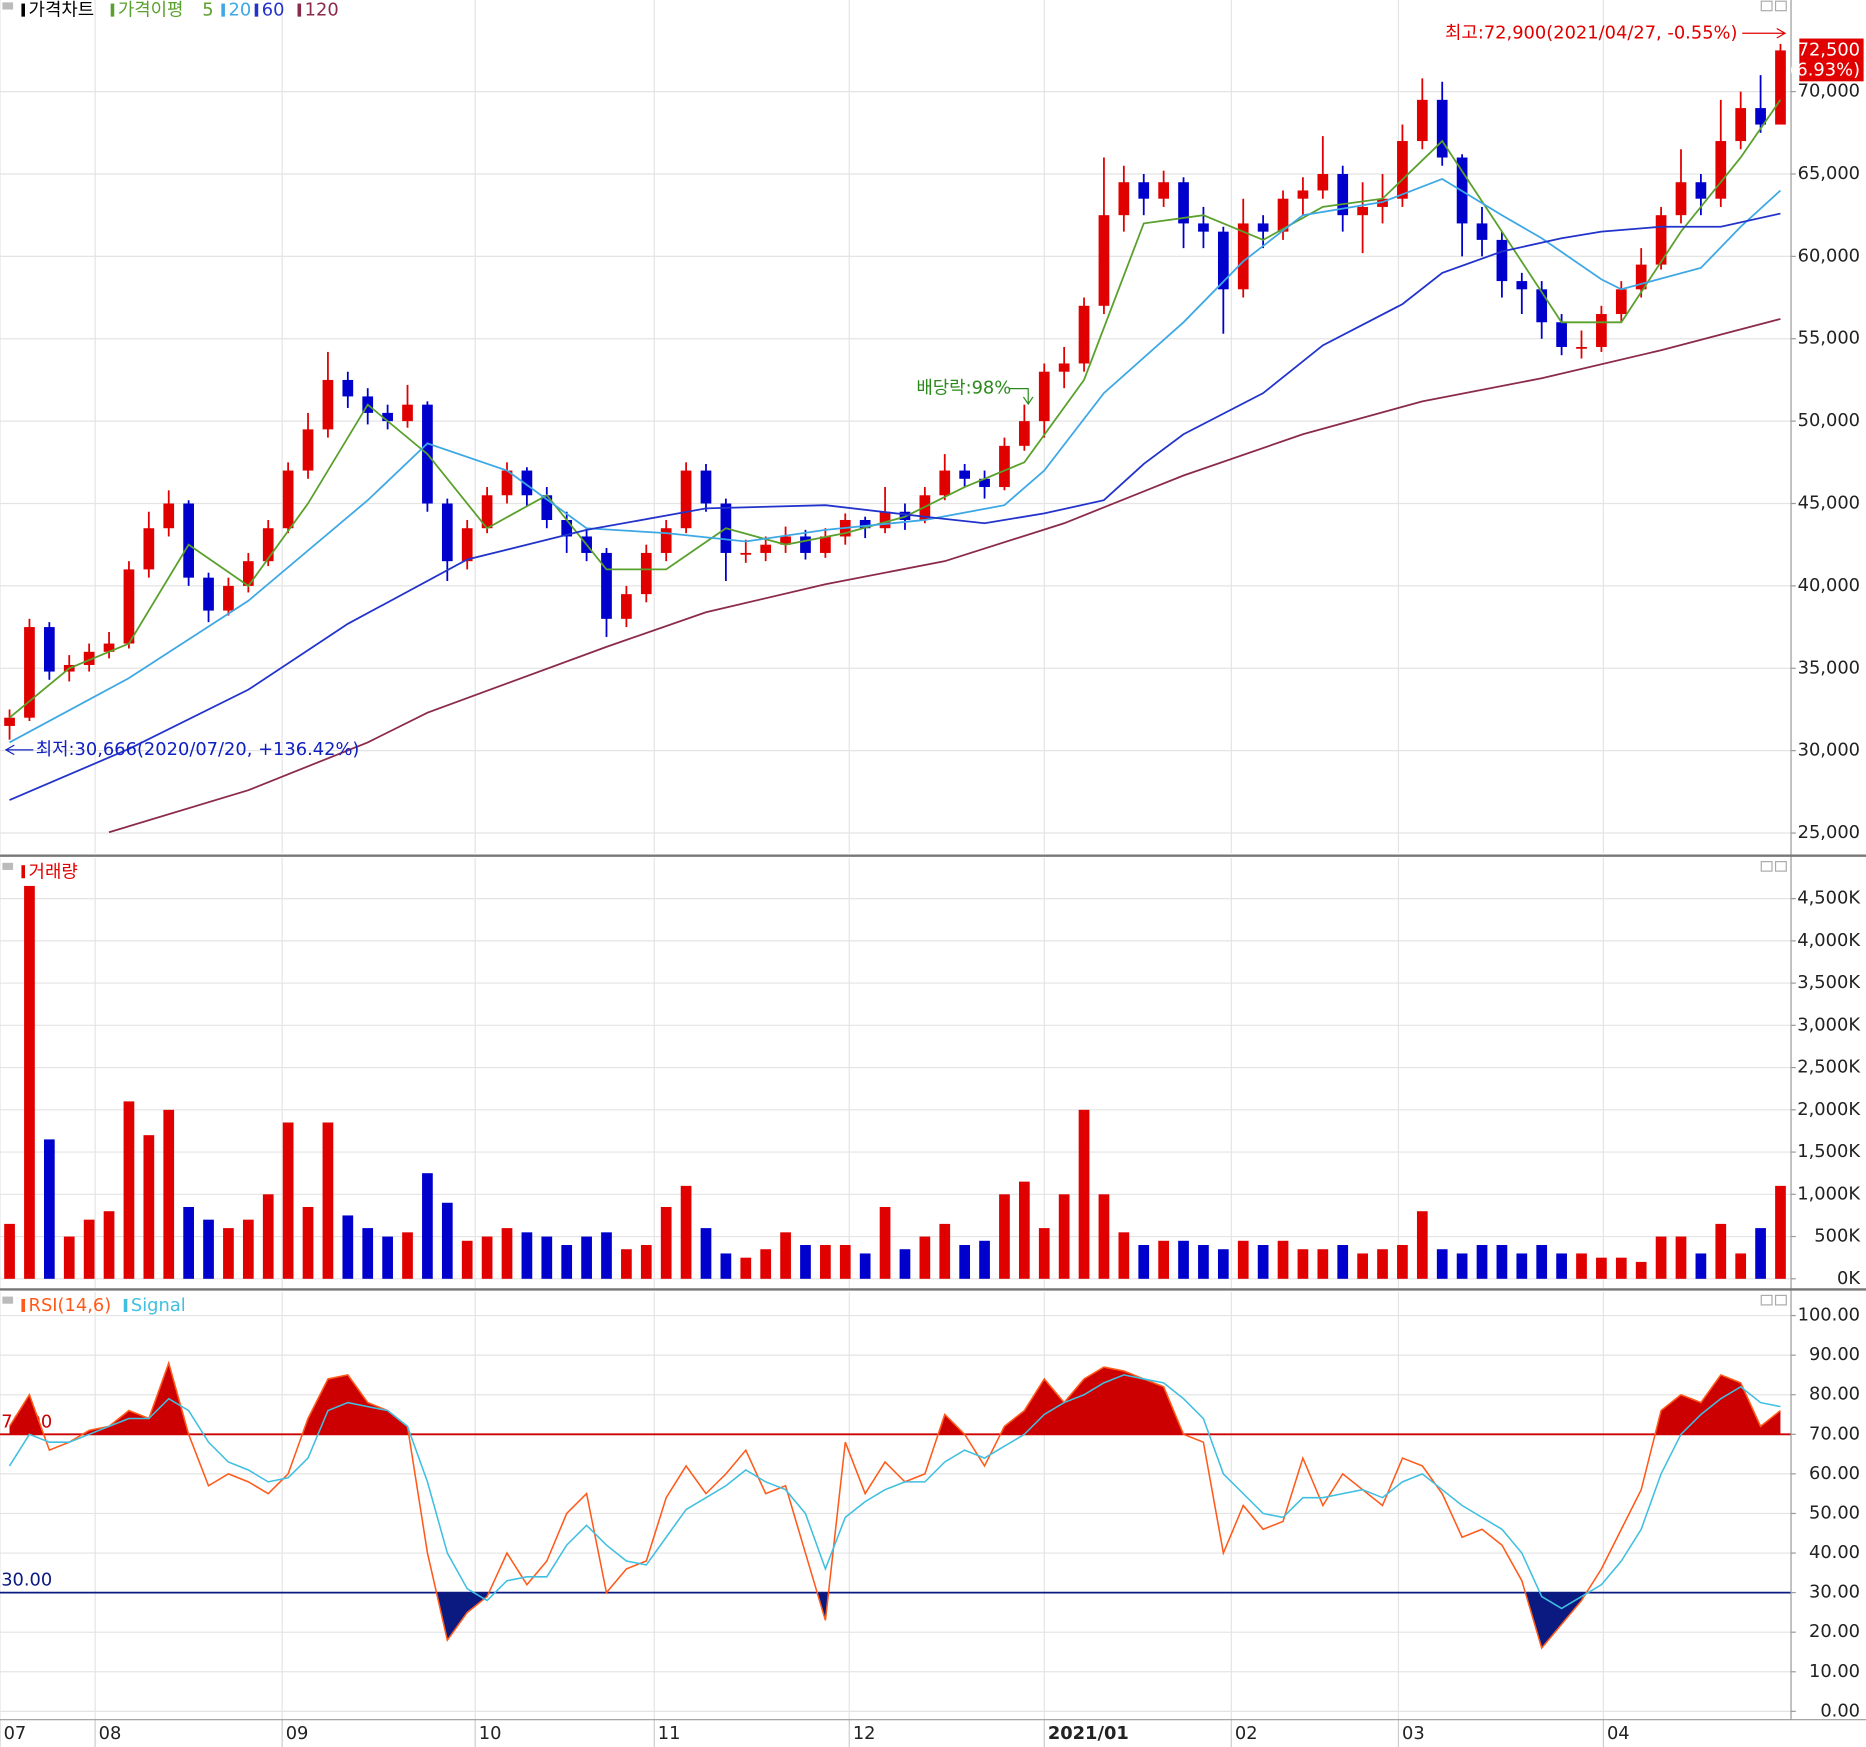  Describe the element at coordinates (158, 1305) in the screenshot. I see `legend-label: Signal` at that location.